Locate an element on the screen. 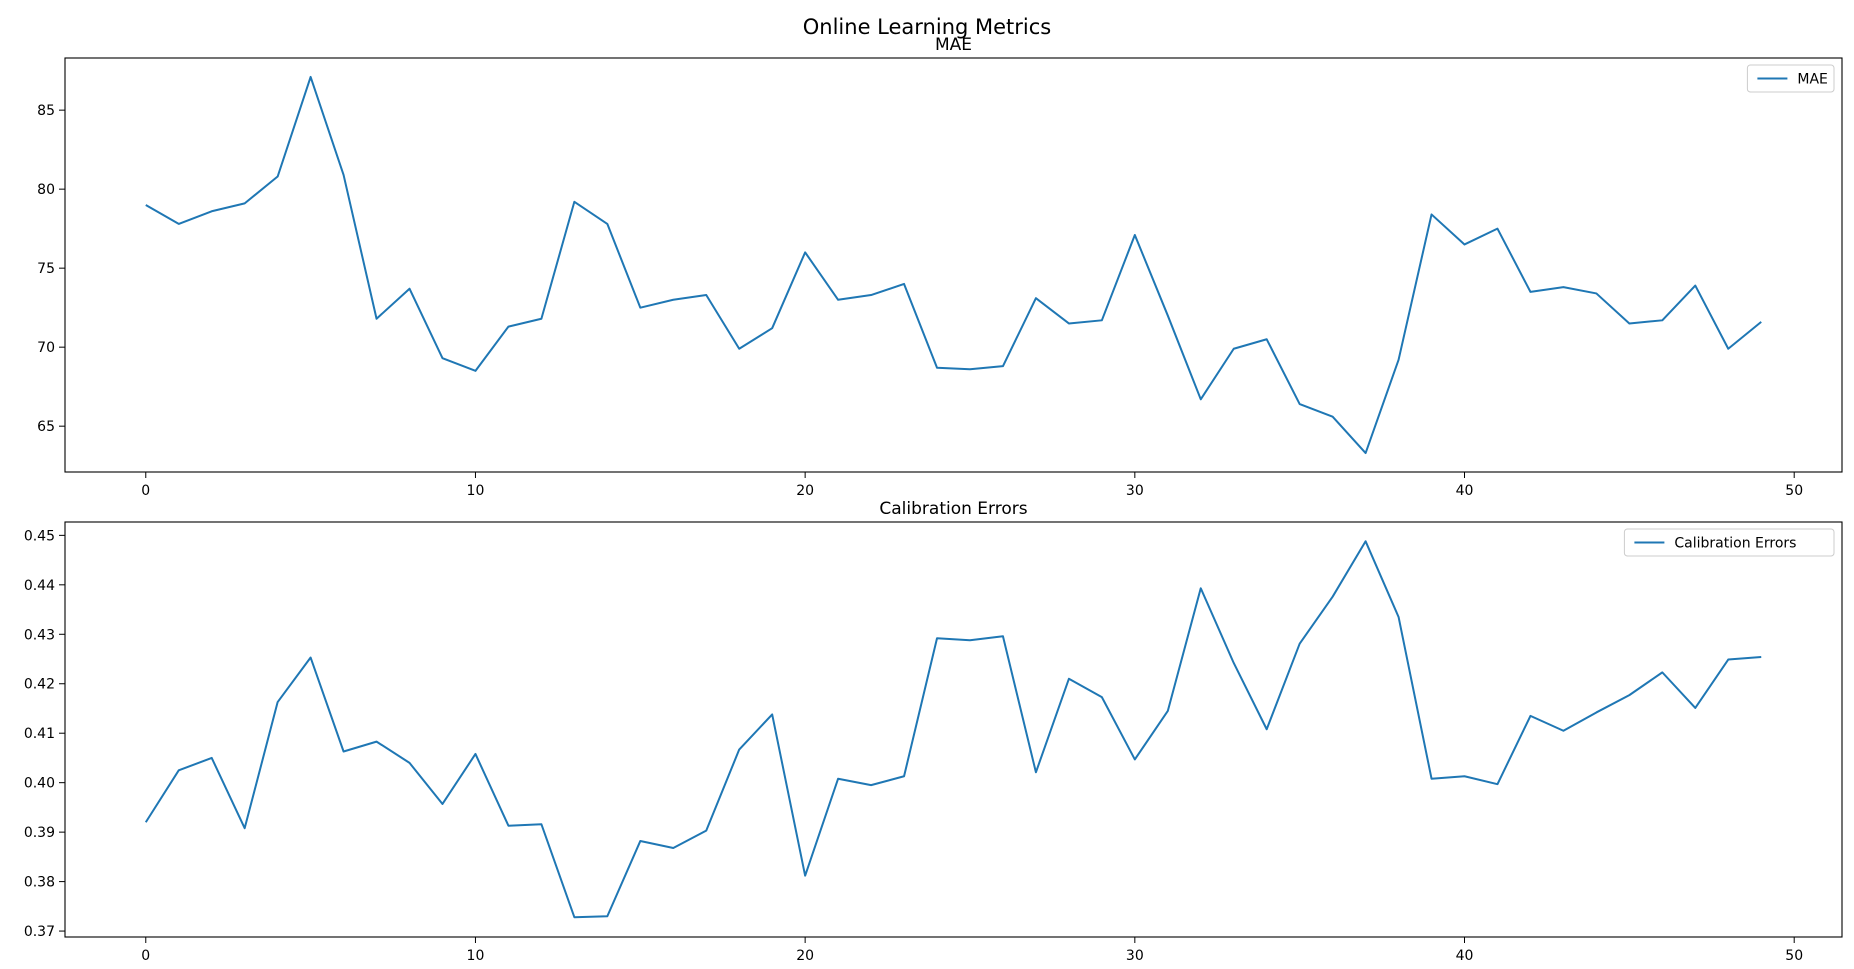 The height and width of the screenshot is (969, 1854). y-tick-label: 80 is located at coordinates (46, 190).